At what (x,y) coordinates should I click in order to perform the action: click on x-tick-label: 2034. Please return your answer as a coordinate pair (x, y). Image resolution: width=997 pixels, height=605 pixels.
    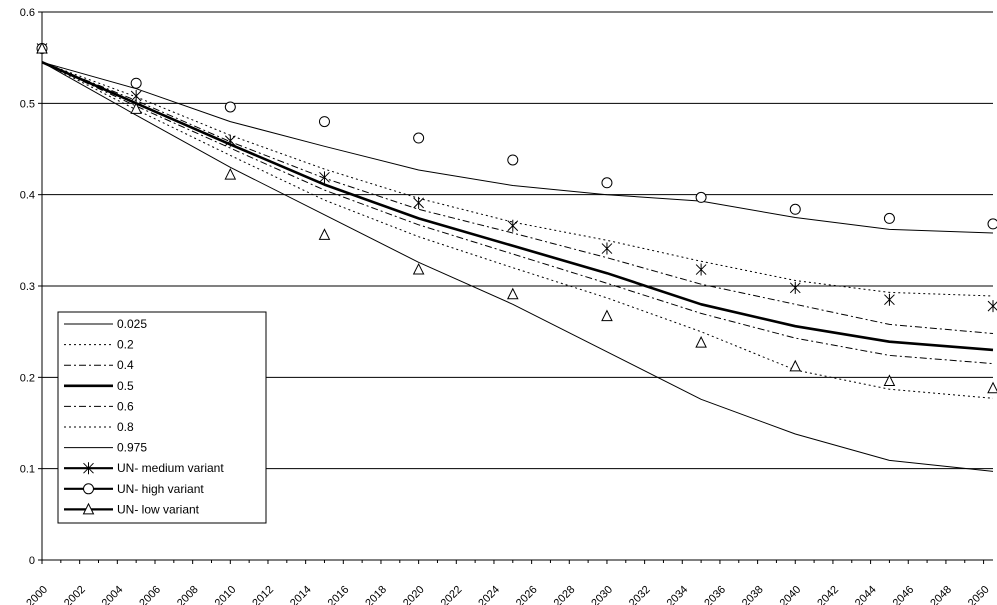
    Looking at the image, I should click on (678, 594).